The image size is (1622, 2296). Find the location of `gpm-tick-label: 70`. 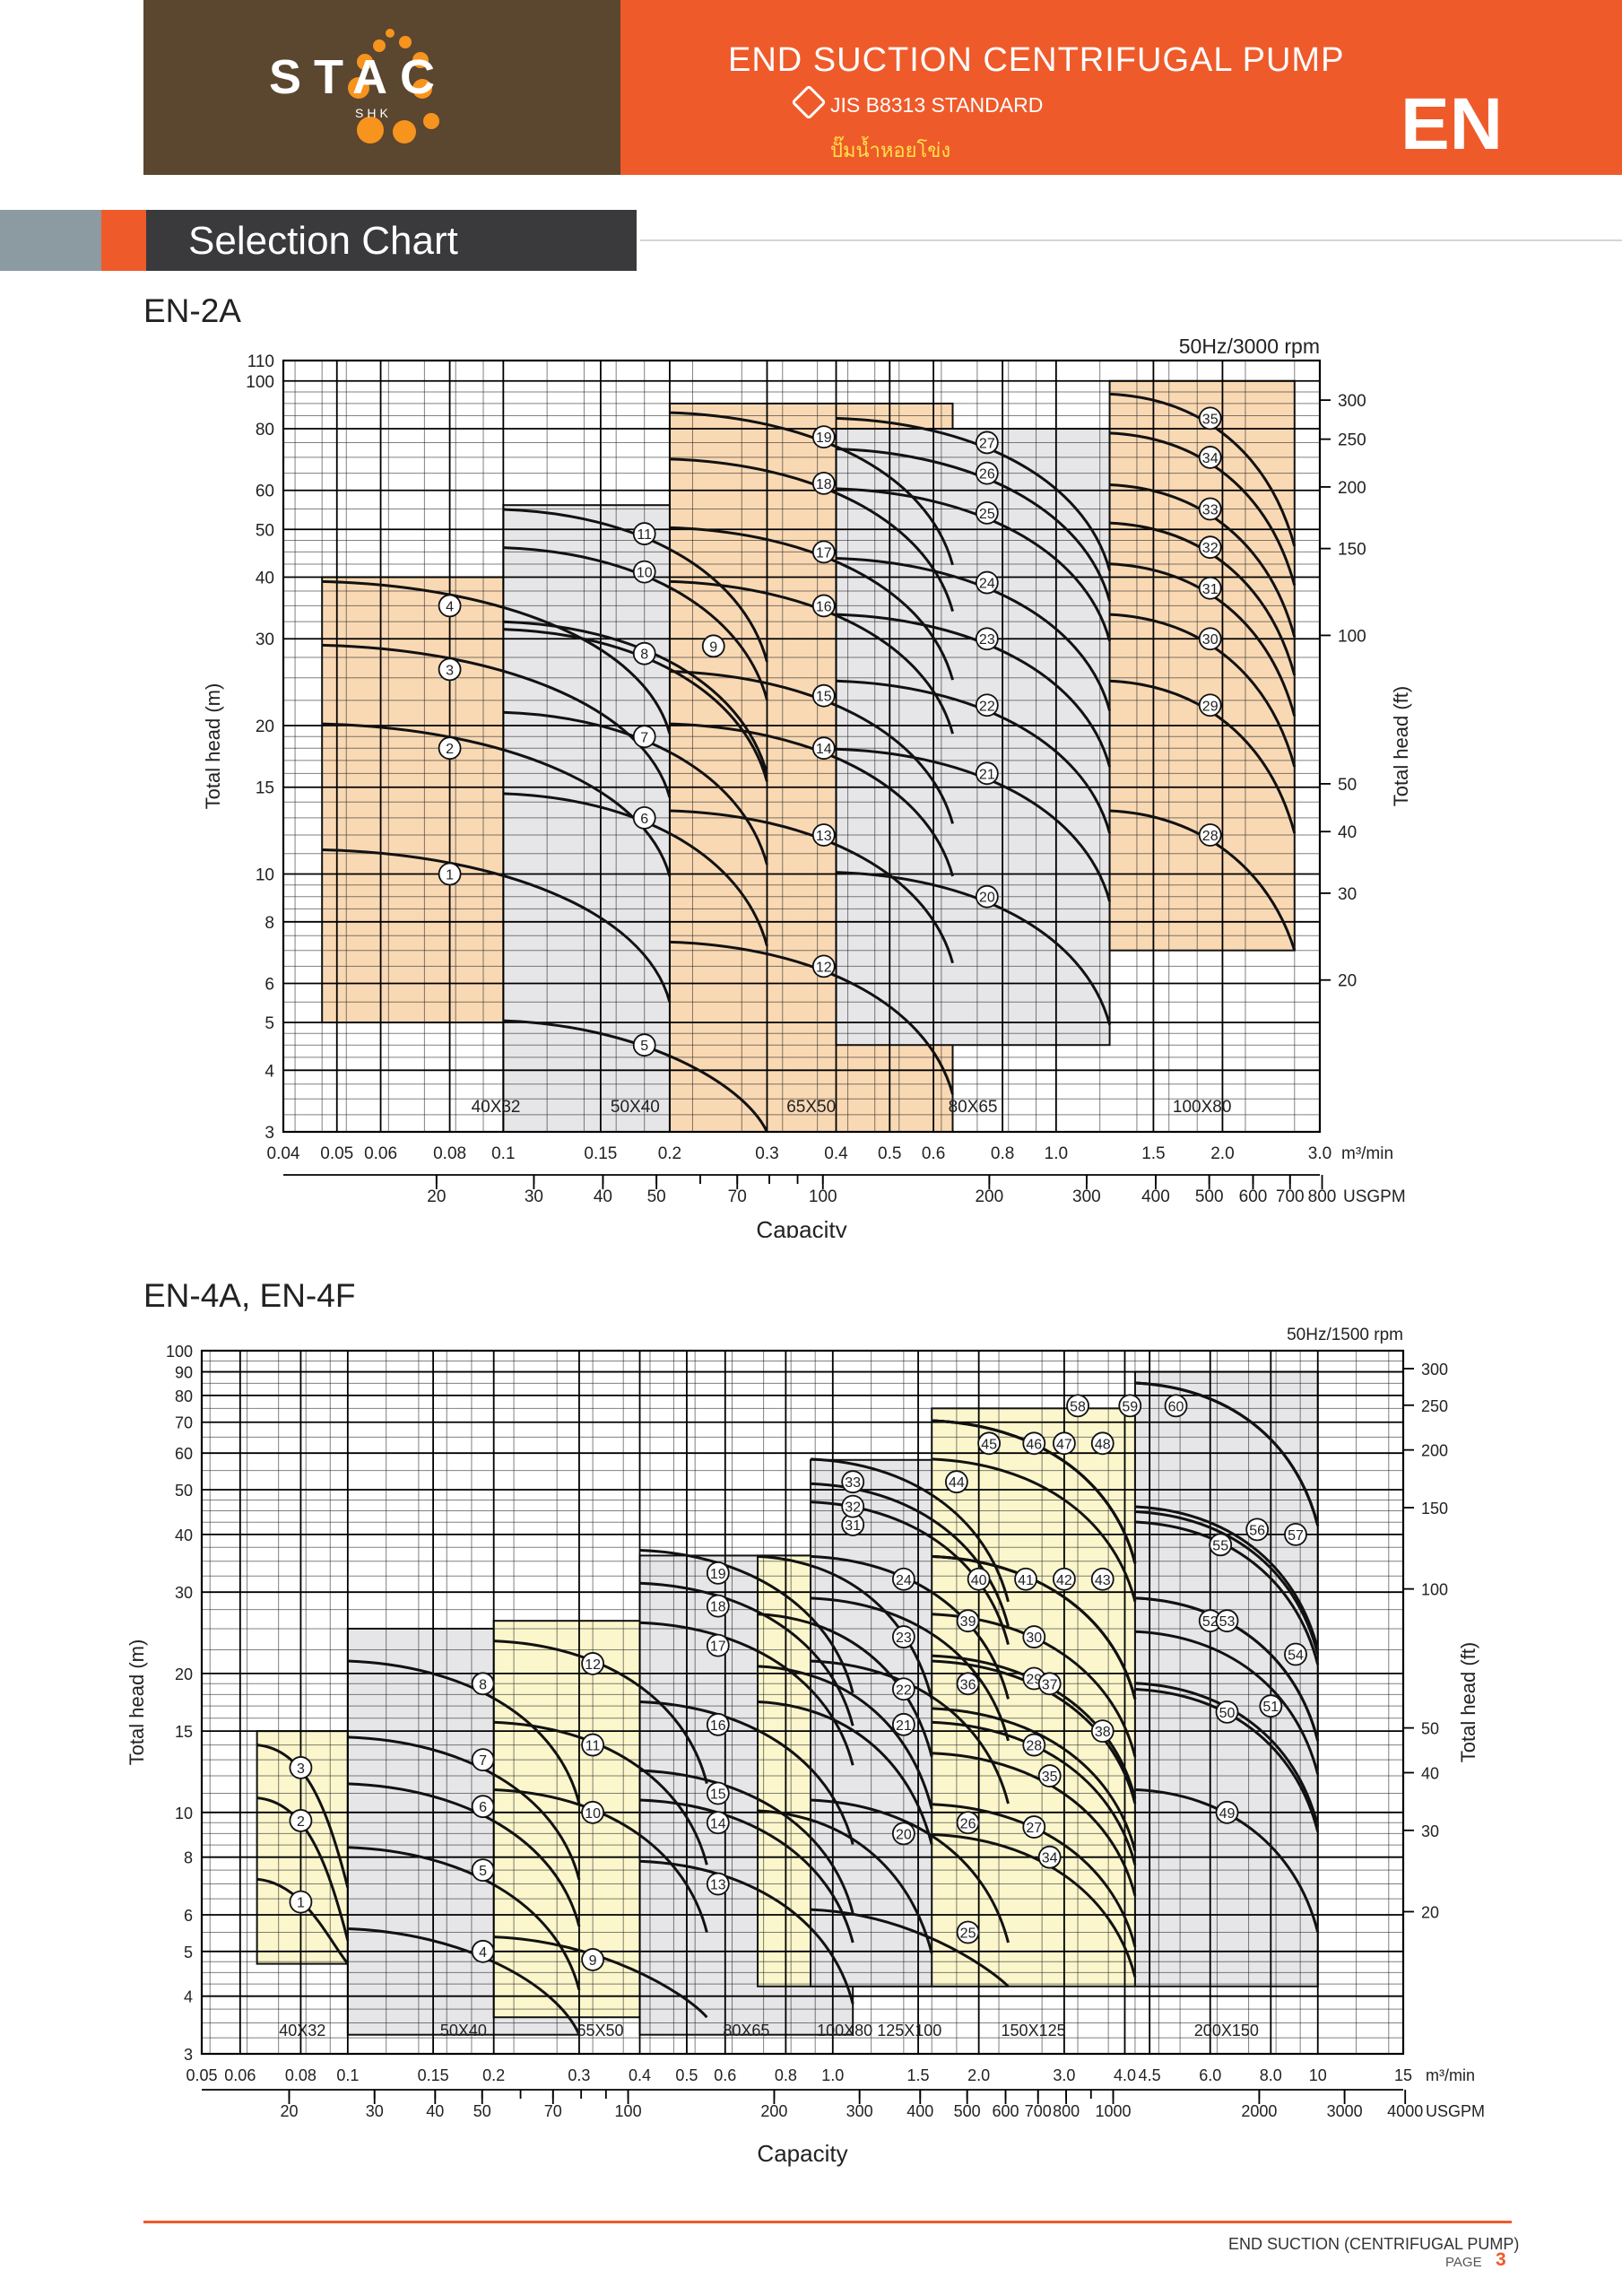

gpm-tick-label: 70 is located at coordinates (553, 2111).